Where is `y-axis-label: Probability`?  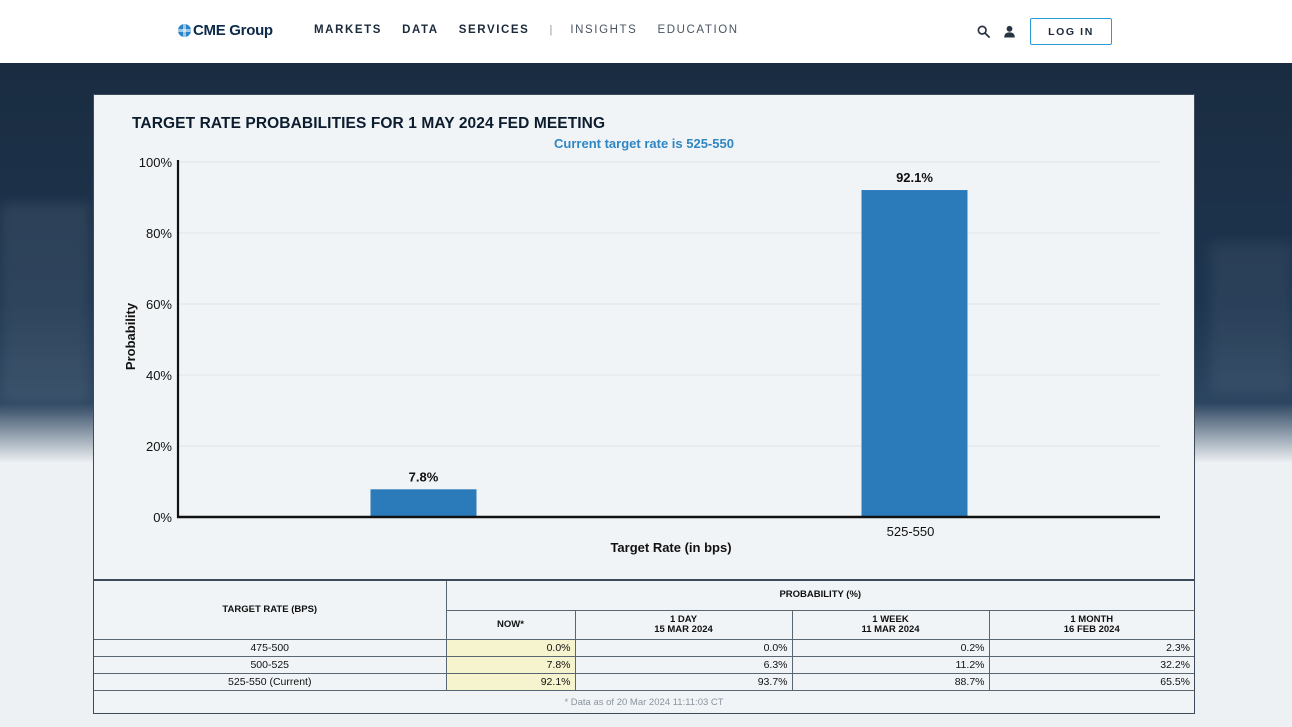 y-axis-label: Probability is located at coordinates (130, 336).